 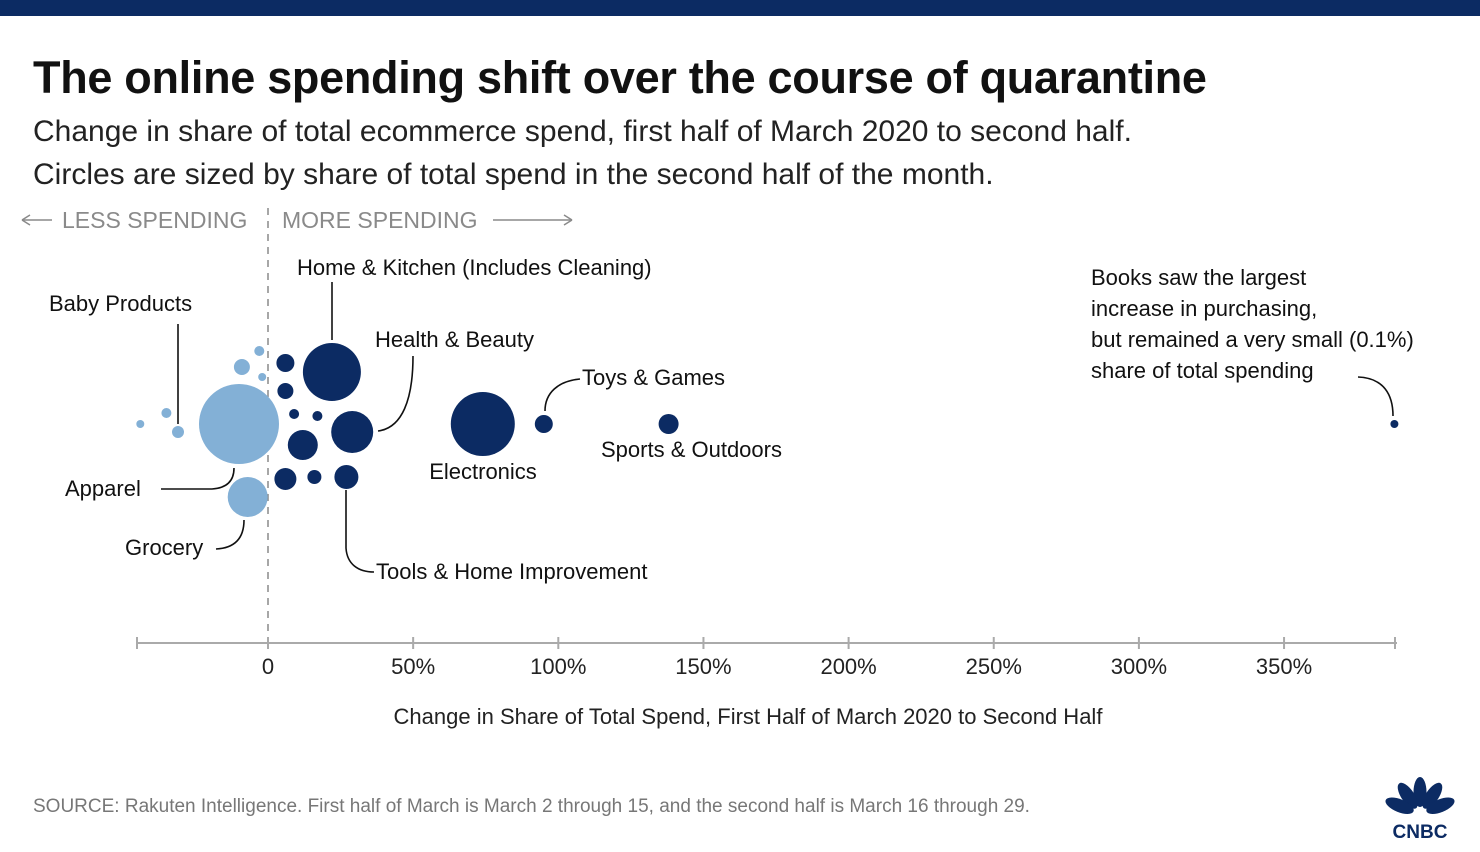 I want to click on label-toys-games: Toys & Games, so click(x=653, y=377).